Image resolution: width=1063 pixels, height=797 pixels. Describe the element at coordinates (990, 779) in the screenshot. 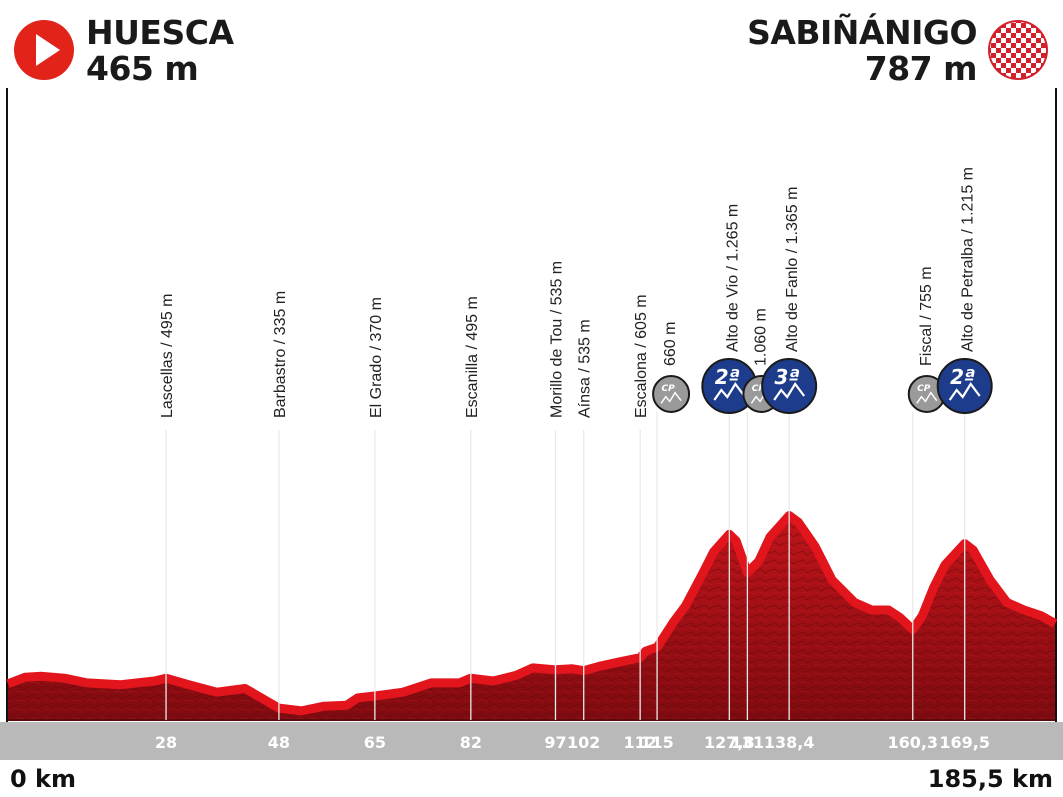

I see `end-km-label: 185,5 km` at that location.